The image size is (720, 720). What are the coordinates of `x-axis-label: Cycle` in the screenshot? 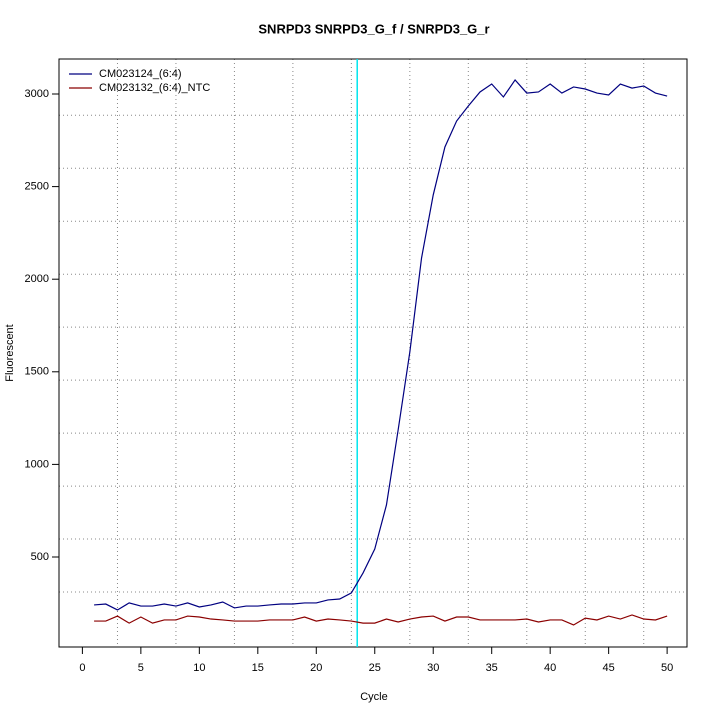 It's located at (374, 697).